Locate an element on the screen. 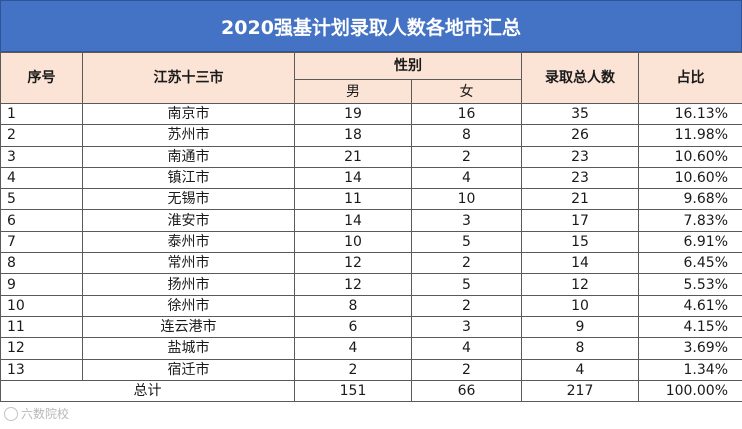  cell-ratio: 4.15% is located at coordinates (690, 327).